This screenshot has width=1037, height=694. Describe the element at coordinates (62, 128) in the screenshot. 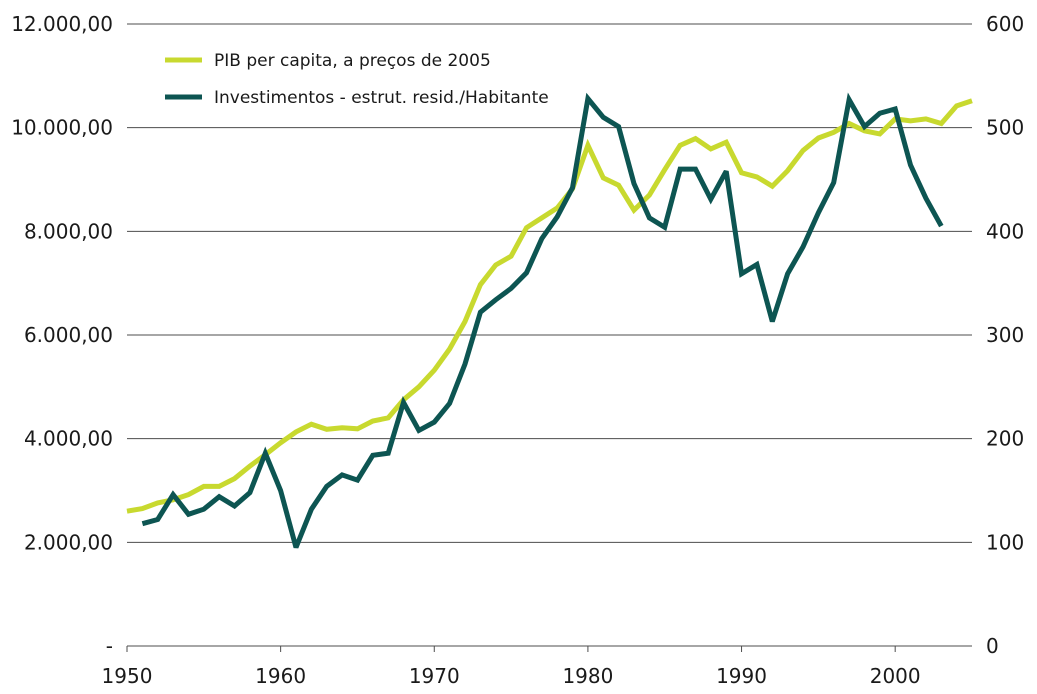

I see `y-tick-label-left: 10.000,00` at that location.